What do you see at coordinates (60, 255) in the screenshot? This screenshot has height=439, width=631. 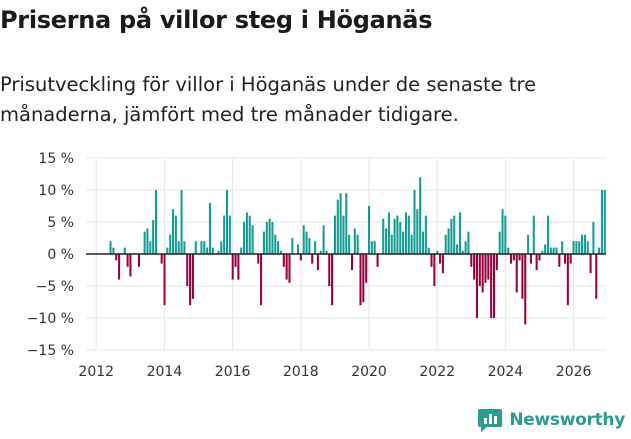 I see `y-tick-label: 0 %` at bounding box center [60, 255].